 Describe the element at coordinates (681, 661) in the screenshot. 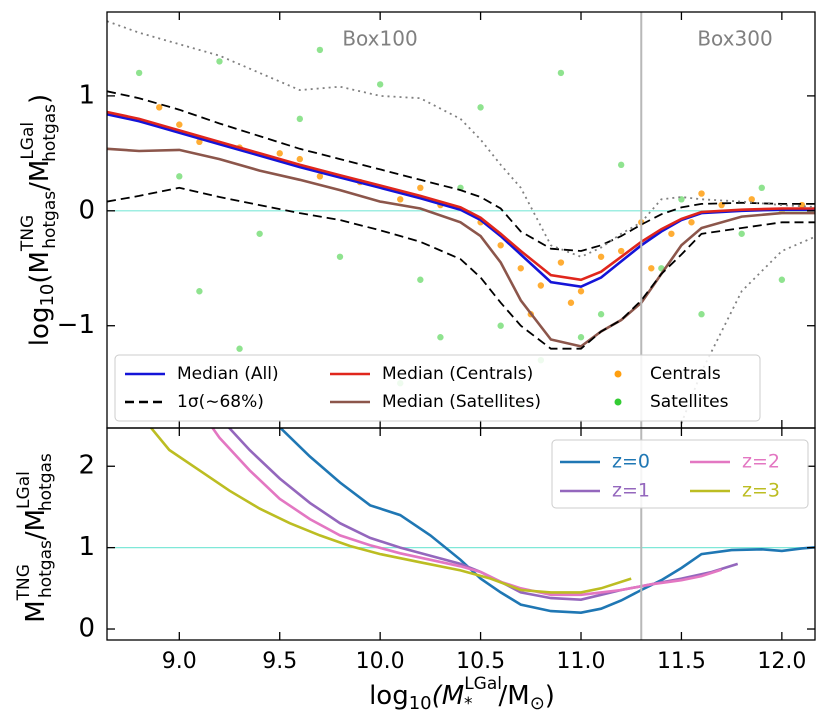

I see `x-tick-label: 11.5` at that location.